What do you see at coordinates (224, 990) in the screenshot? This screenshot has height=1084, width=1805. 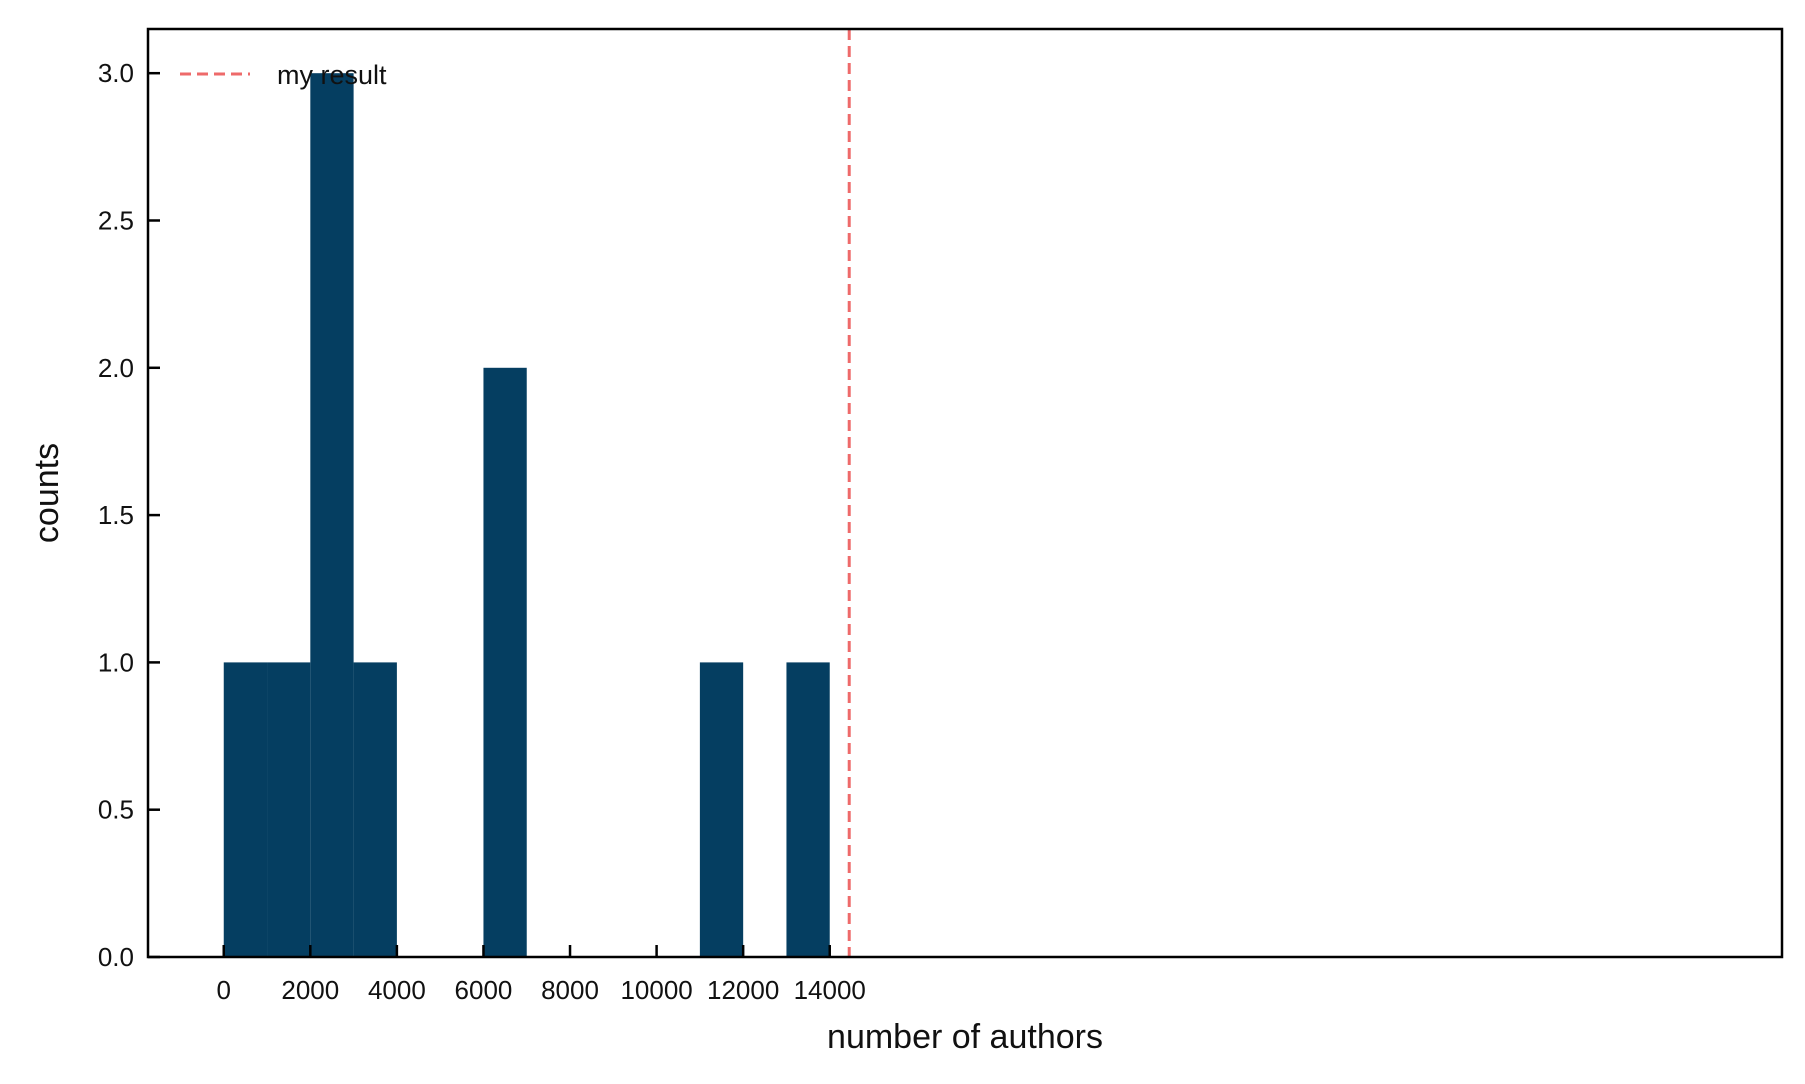 I see `x-tick-label-0: 0` at bounding box center [224, 990].